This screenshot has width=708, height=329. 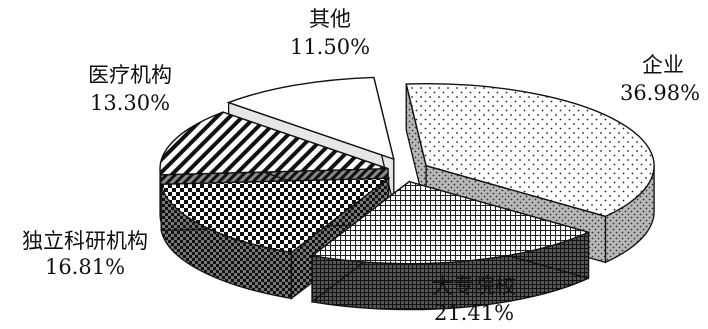 What do you see at coordinates (660, 93) in the screenshot?
I see `slice-value-0: 36.98%` at bounding box center [660, 93].